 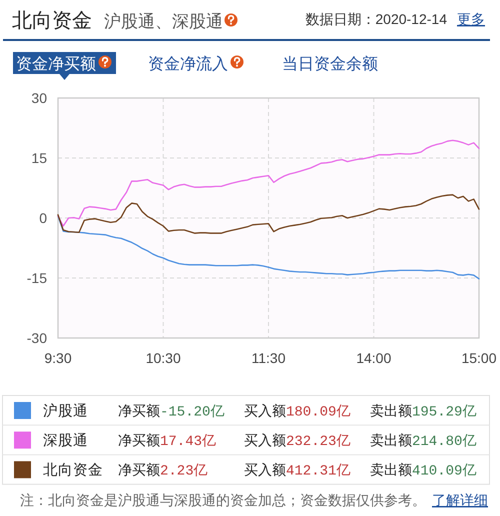 I want to click on text: 了解详细, so click(x=460, y=500).